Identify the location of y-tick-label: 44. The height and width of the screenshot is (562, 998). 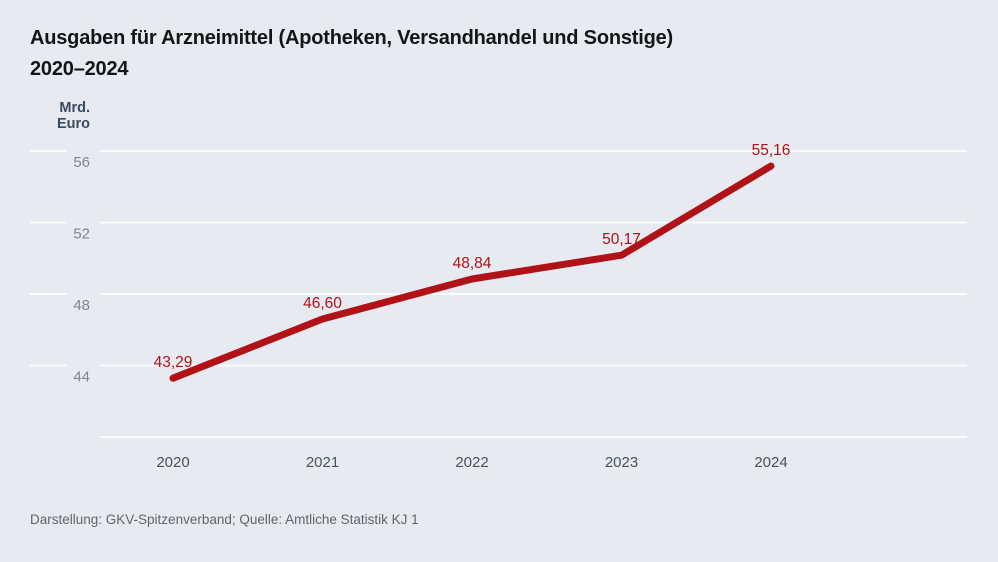
(81, 377).